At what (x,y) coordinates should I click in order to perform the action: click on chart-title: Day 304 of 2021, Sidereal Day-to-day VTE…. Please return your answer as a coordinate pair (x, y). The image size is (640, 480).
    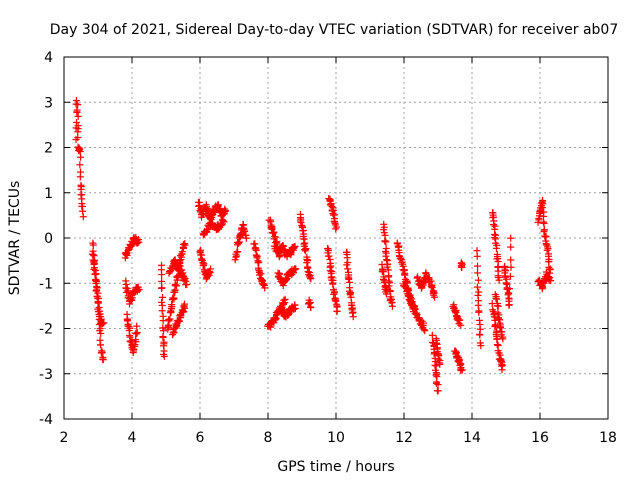
    Looking at the image, I should click on (334, 30).